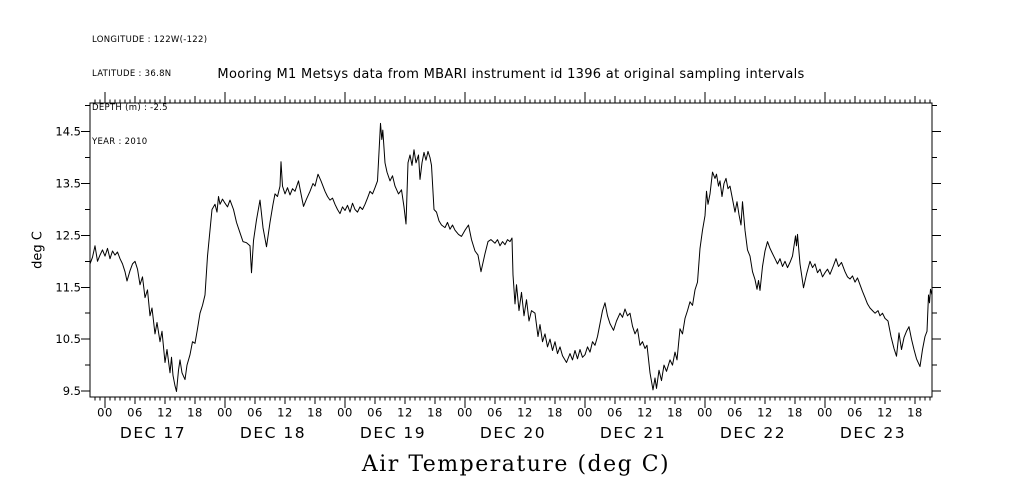 The height and width of the screenshot is (504, 1009). Describe the element at coordinates (393, 433) in the screenshot. I see `x-day-label: DEC 19` at that location.